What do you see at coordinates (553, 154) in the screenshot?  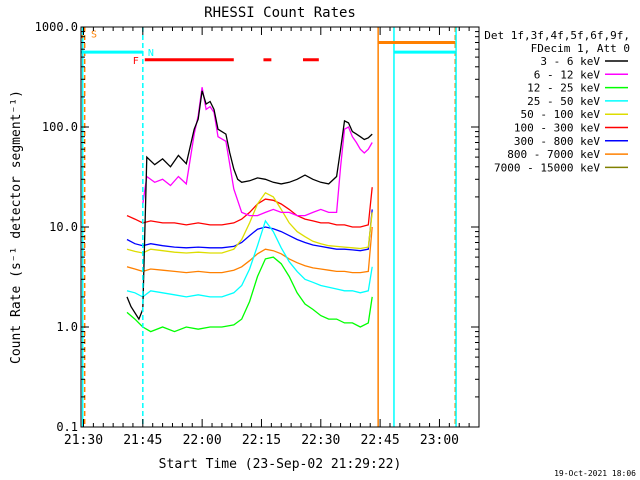 I see `legend-label: 800 - 7000 keV` at bounding box center [553, 154].